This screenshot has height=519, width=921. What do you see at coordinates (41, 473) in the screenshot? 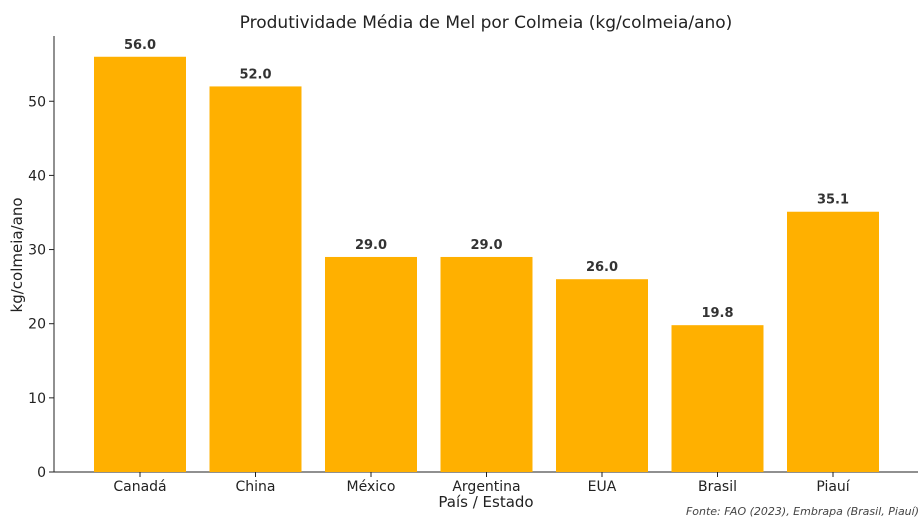
I see `y-tick-label: 0` at bounding box center [41, 473].